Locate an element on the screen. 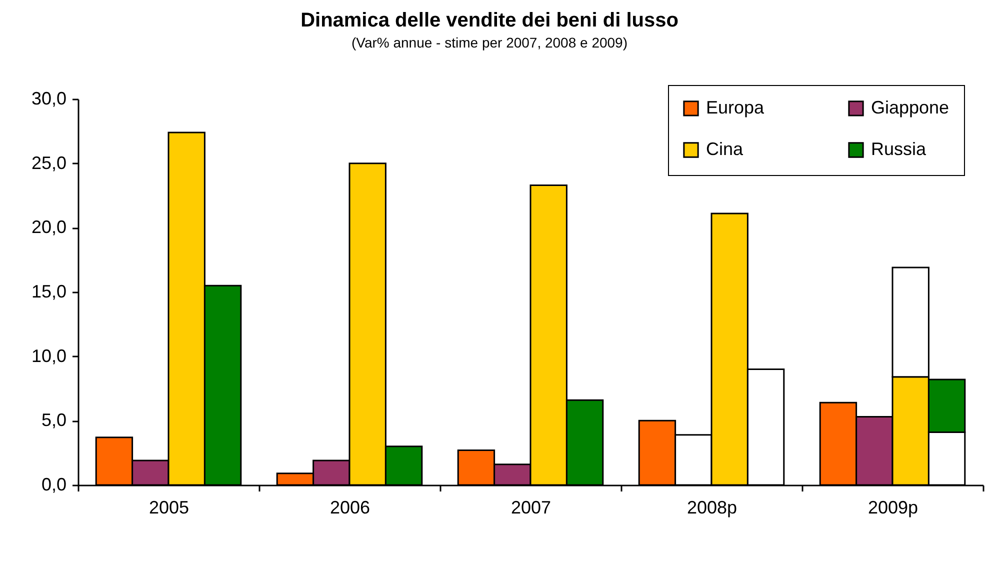 The width and height of the screenshot is (990, 565). y-tick-label: 10,0 is located at coordinates (48, 356).